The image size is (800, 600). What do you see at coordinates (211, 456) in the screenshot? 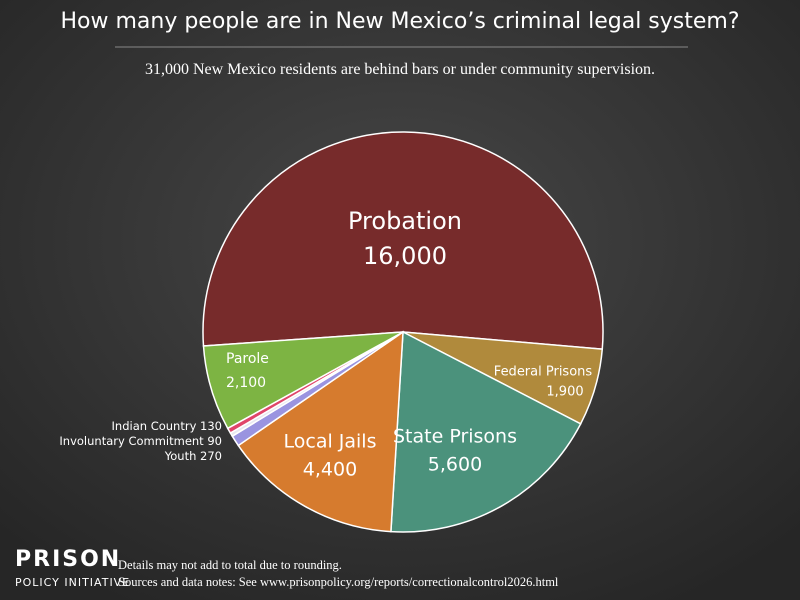
I see `slice-value: 270` at bounding box center [211, 456].